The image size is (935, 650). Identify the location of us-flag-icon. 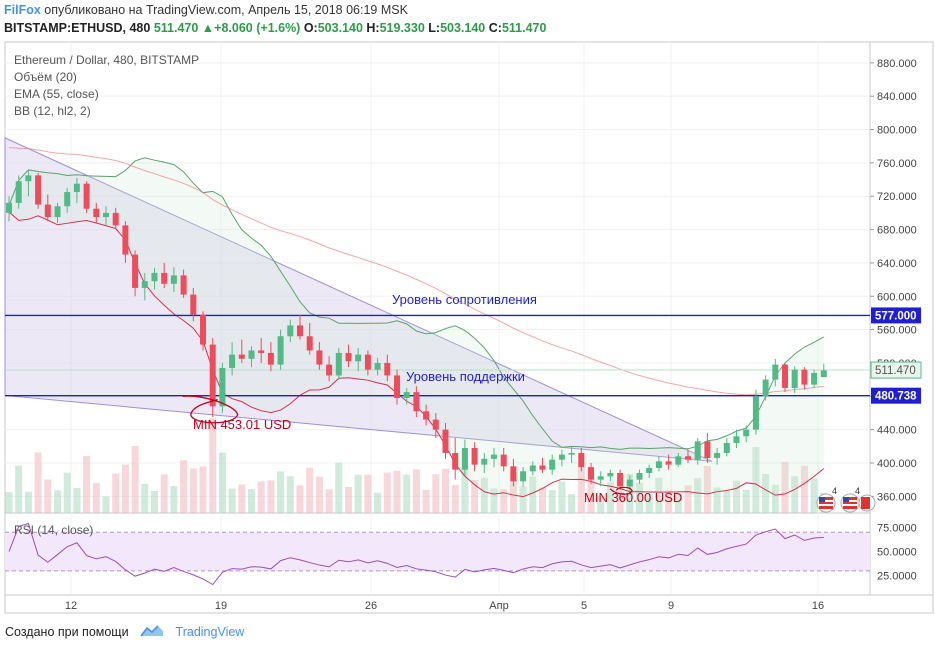
(867, 503).